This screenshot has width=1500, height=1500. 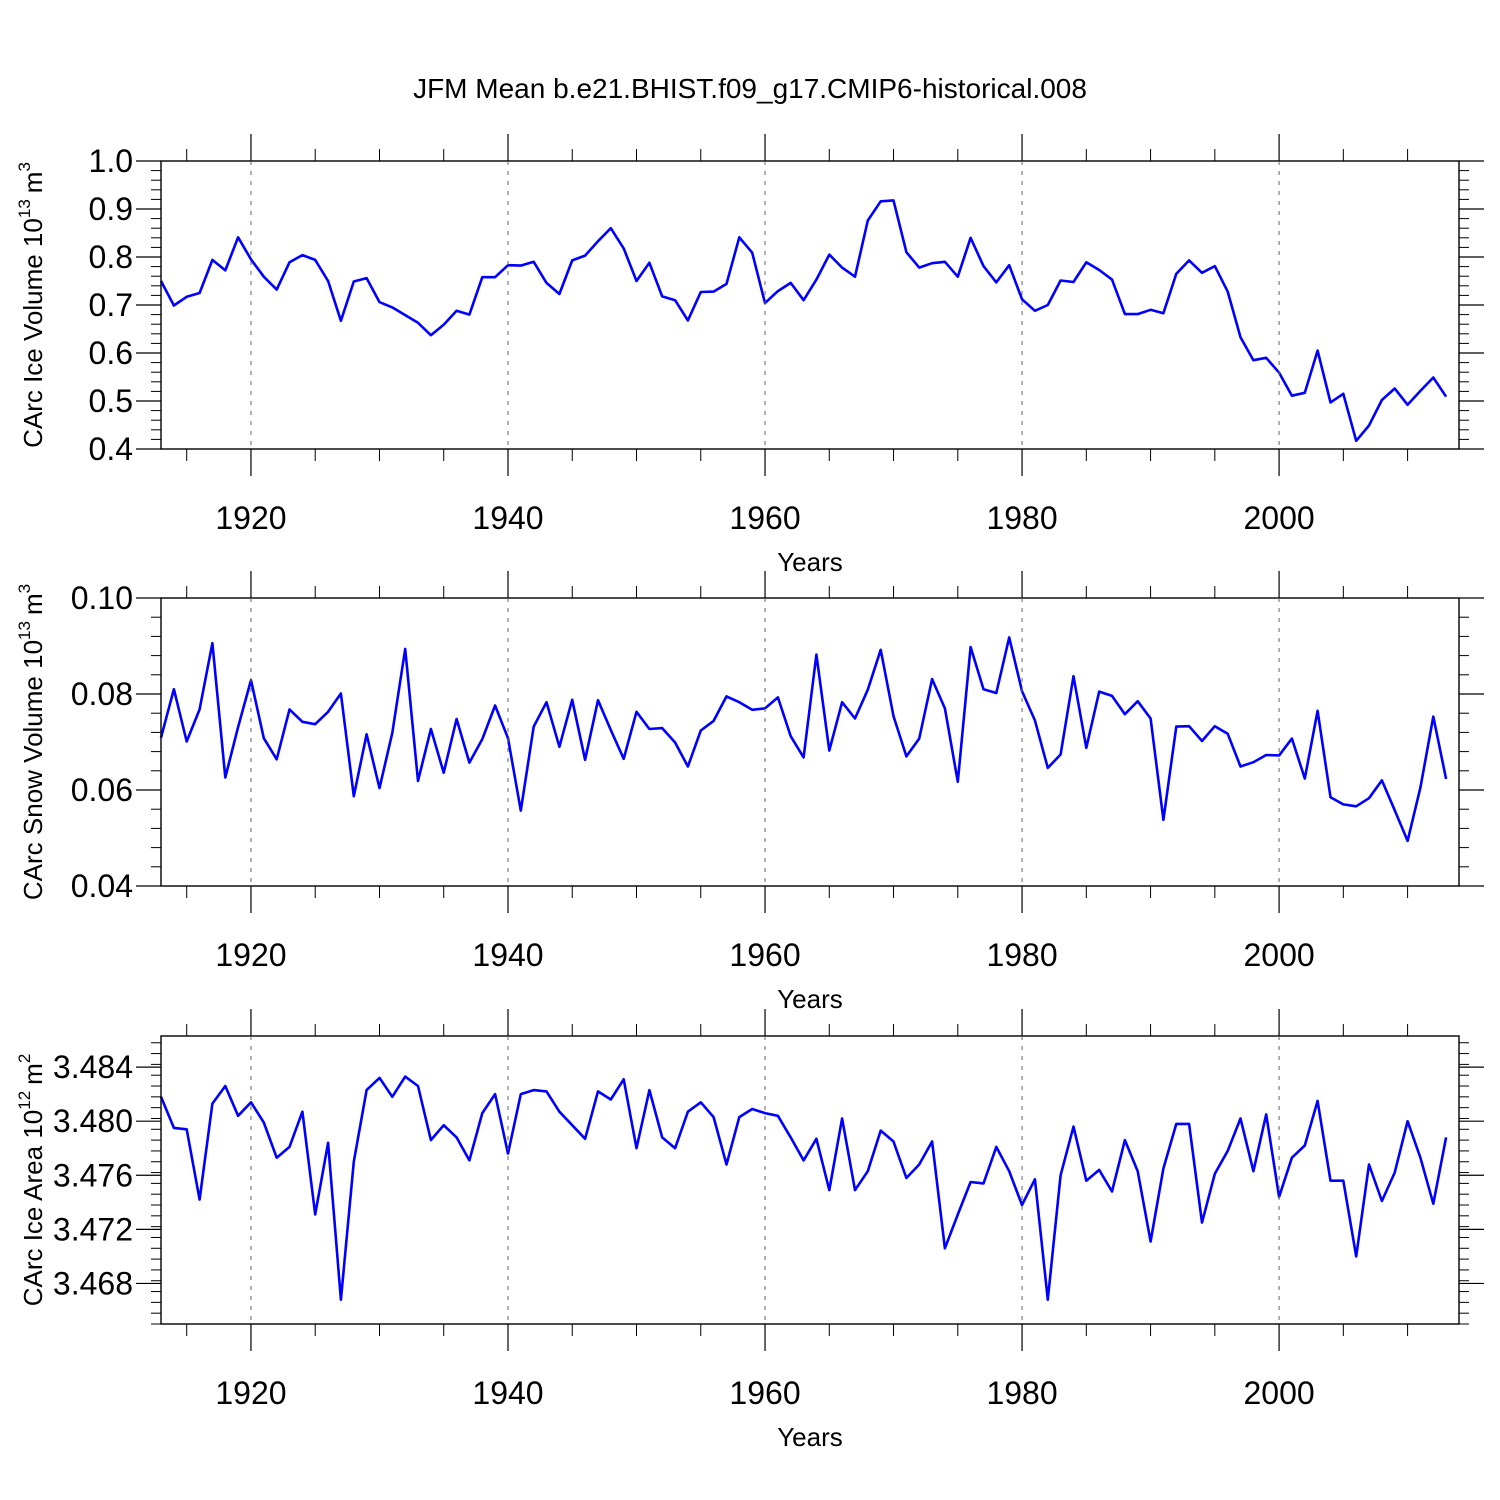 What do you see at coordinates (111, 449) in the screenshot?
I see `y-tick-label: 0.4` at bounding box center [111, 449].